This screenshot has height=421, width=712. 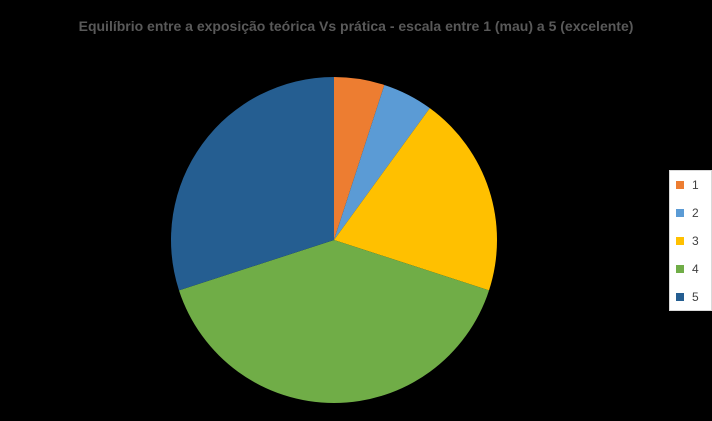 What do you see at coordinates (687, 185) in the screenshot?
I see `legend-item-1: 1` at bounding box center [687, 185].